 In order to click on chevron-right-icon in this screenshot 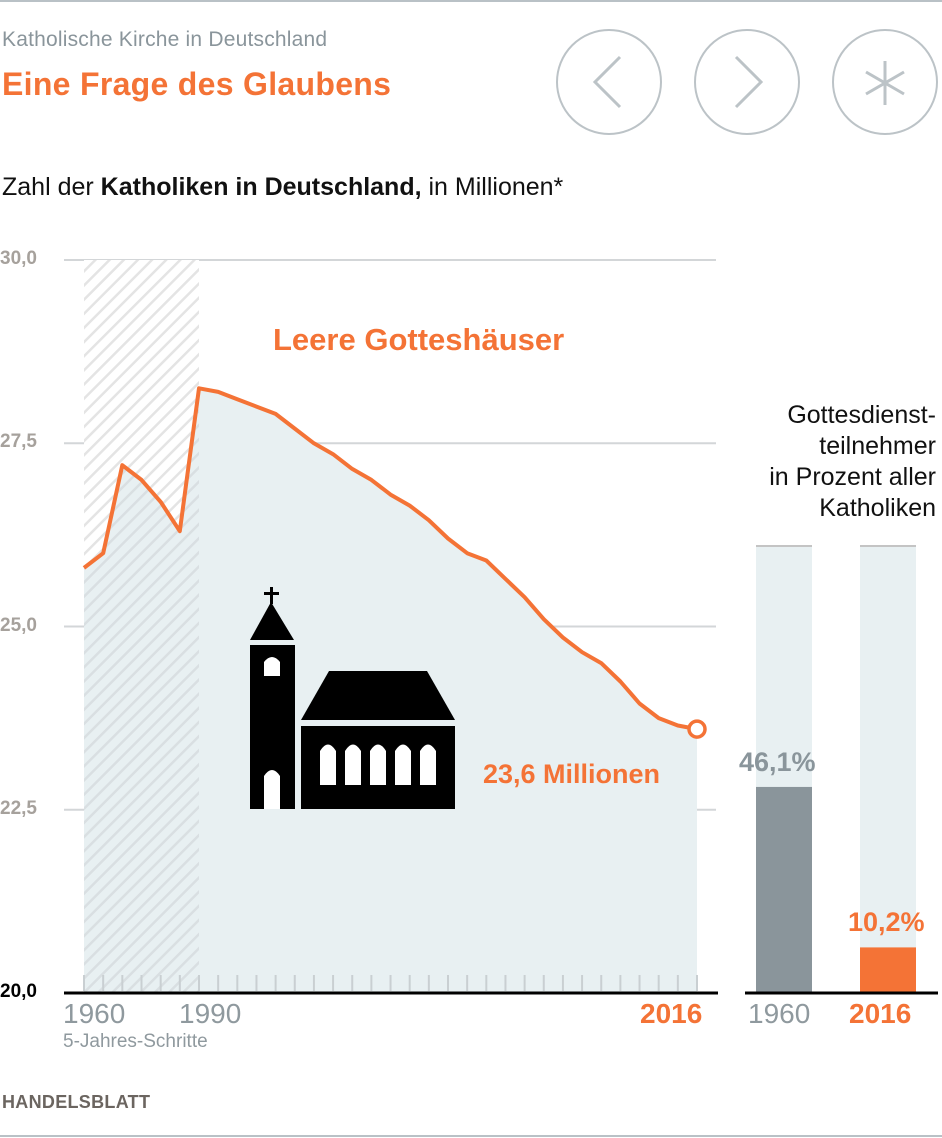, I will do `click(749, 82)`.